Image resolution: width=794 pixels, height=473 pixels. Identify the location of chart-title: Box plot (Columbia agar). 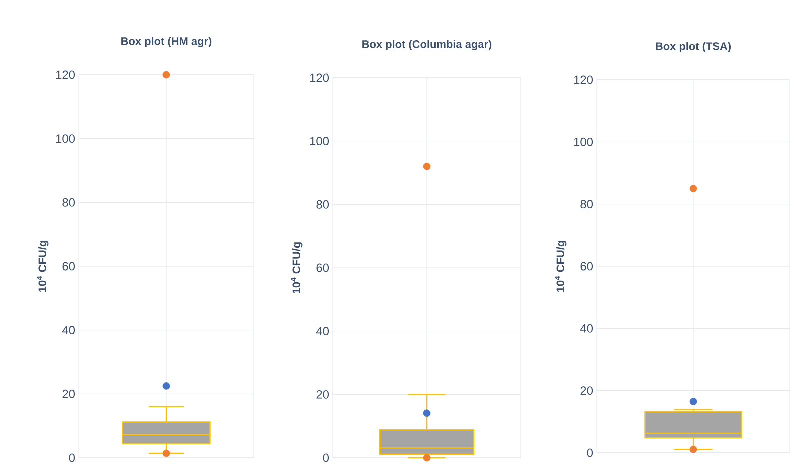
(427, 45).